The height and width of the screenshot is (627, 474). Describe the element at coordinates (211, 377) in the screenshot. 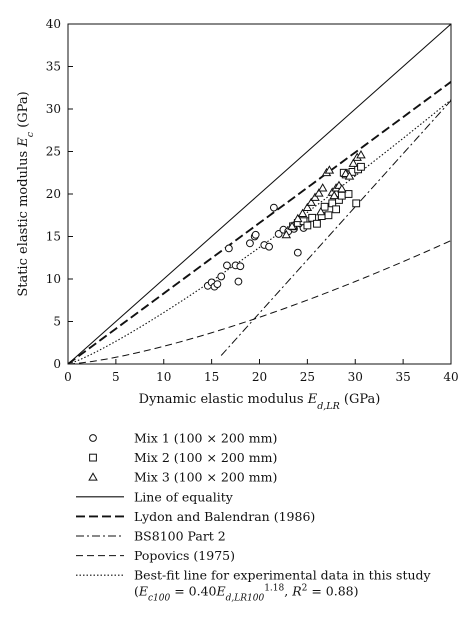

I see `x-tick-label: 15` at that location.